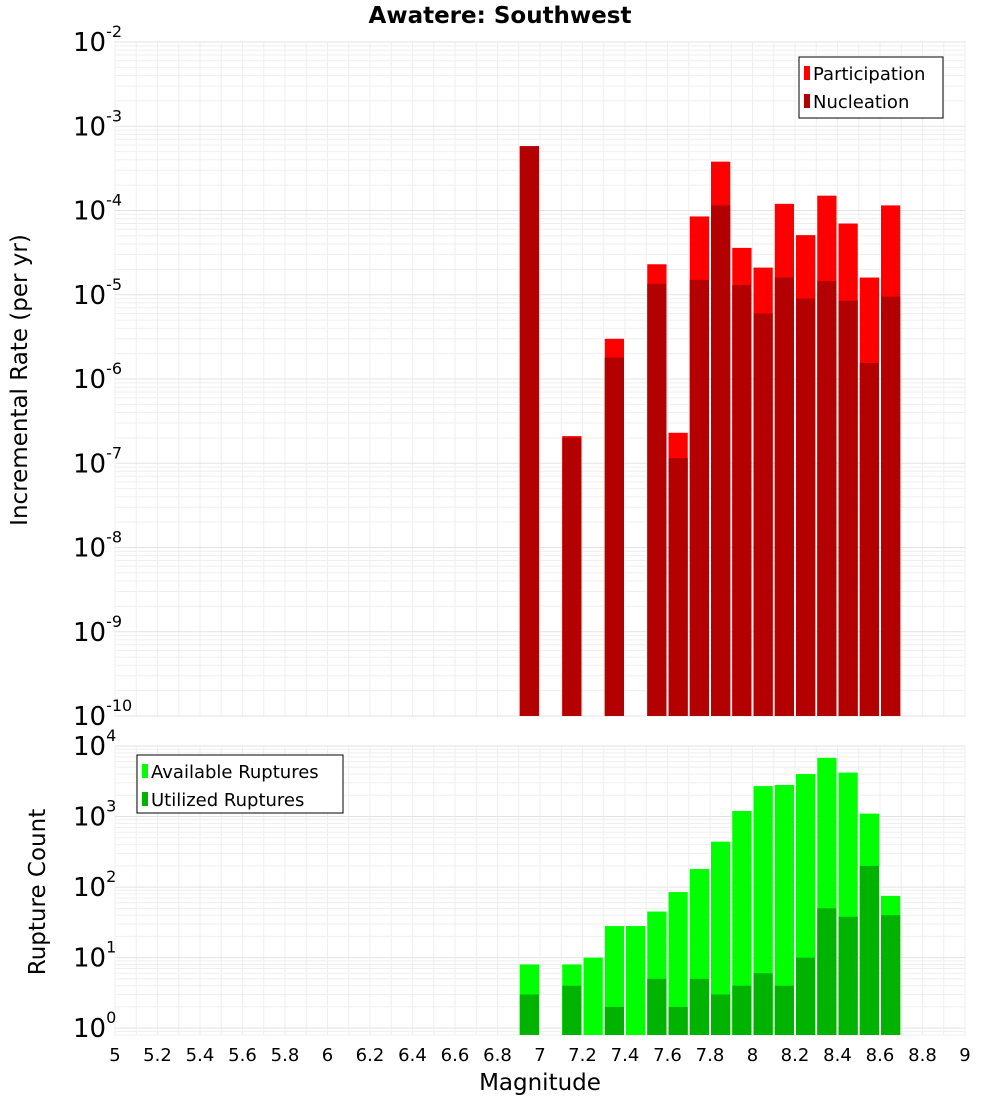 This screenshot has width=1000, height=1100. What do you see at coordinates (20, 380) in the screenshot?
I see `y-axis-label-rate: Incremental Rate (per yr)` at bounding box center [20, 380].